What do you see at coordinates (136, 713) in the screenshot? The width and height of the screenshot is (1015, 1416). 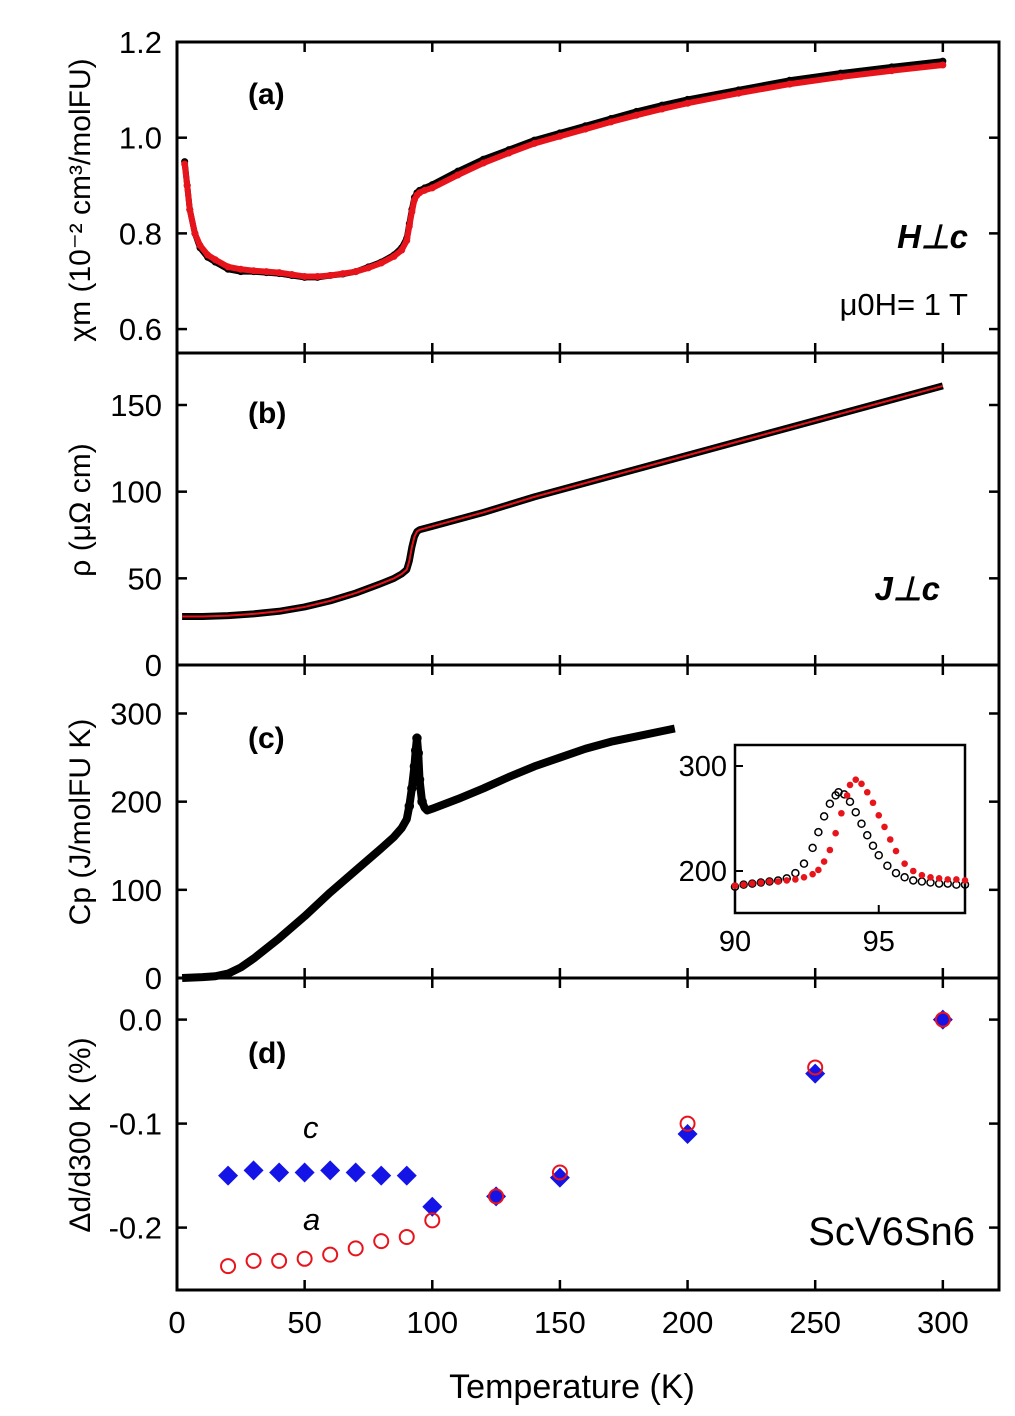 I see `y-tick-label: 300` at bounding box center [136, 713].